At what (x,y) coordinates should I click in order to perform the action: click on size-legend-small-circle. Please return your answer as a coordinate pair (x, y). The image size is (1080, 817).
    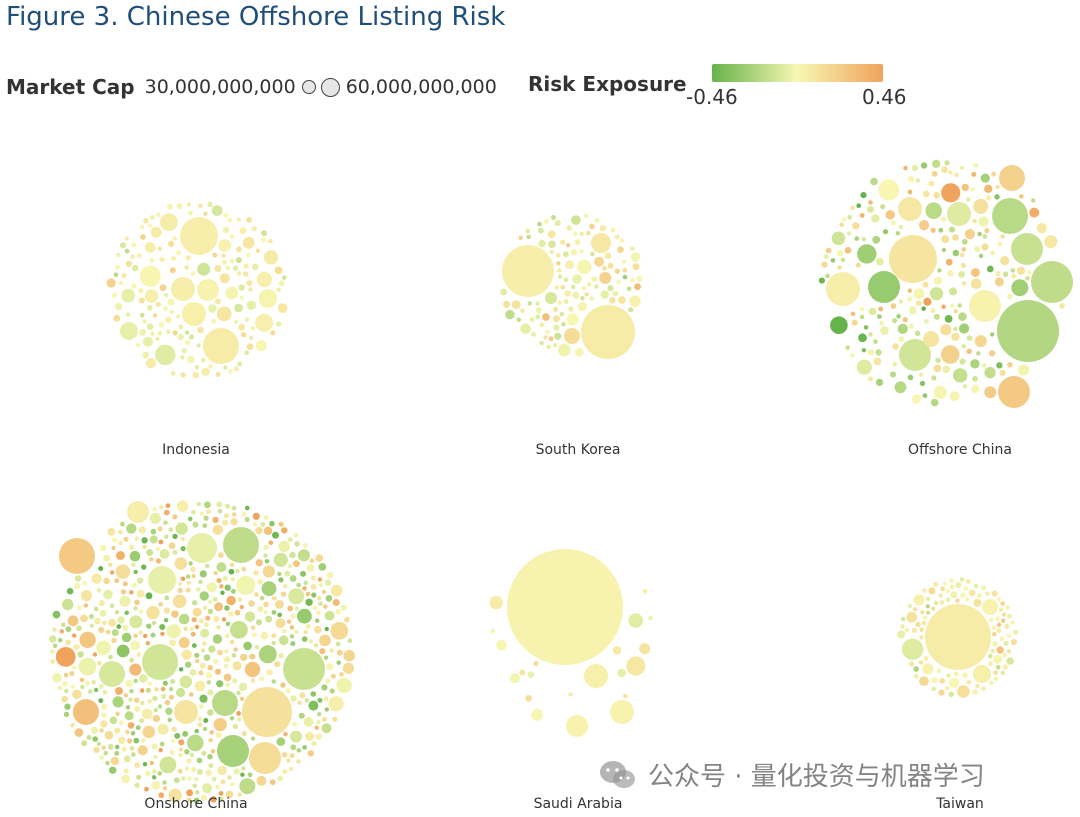
    Looking at the image, I should click on (308, 87).